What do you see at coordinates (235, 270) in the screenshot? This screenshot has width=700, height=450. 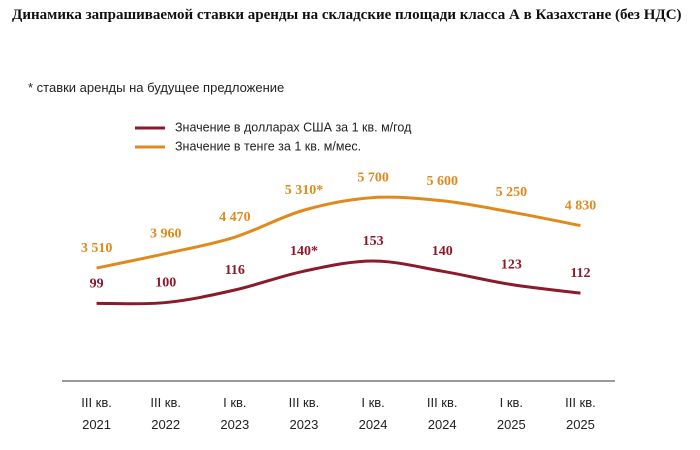 I see `data-label: 116` at bounding box center [235, 270].